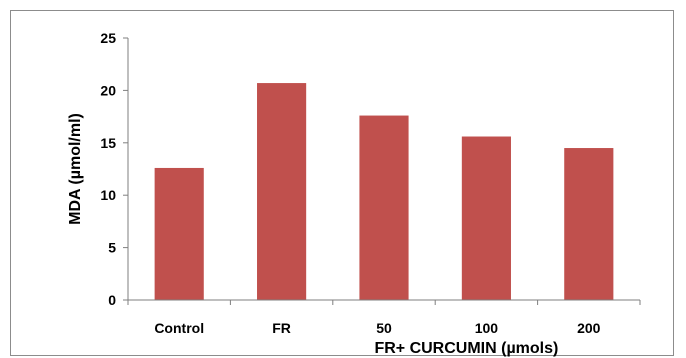 This screenshot has width=686, height=358. What do you see at coordinates (108, 195) in the screenshot?
I see `y-tick-label: 10` at bounding box center [108, 195].